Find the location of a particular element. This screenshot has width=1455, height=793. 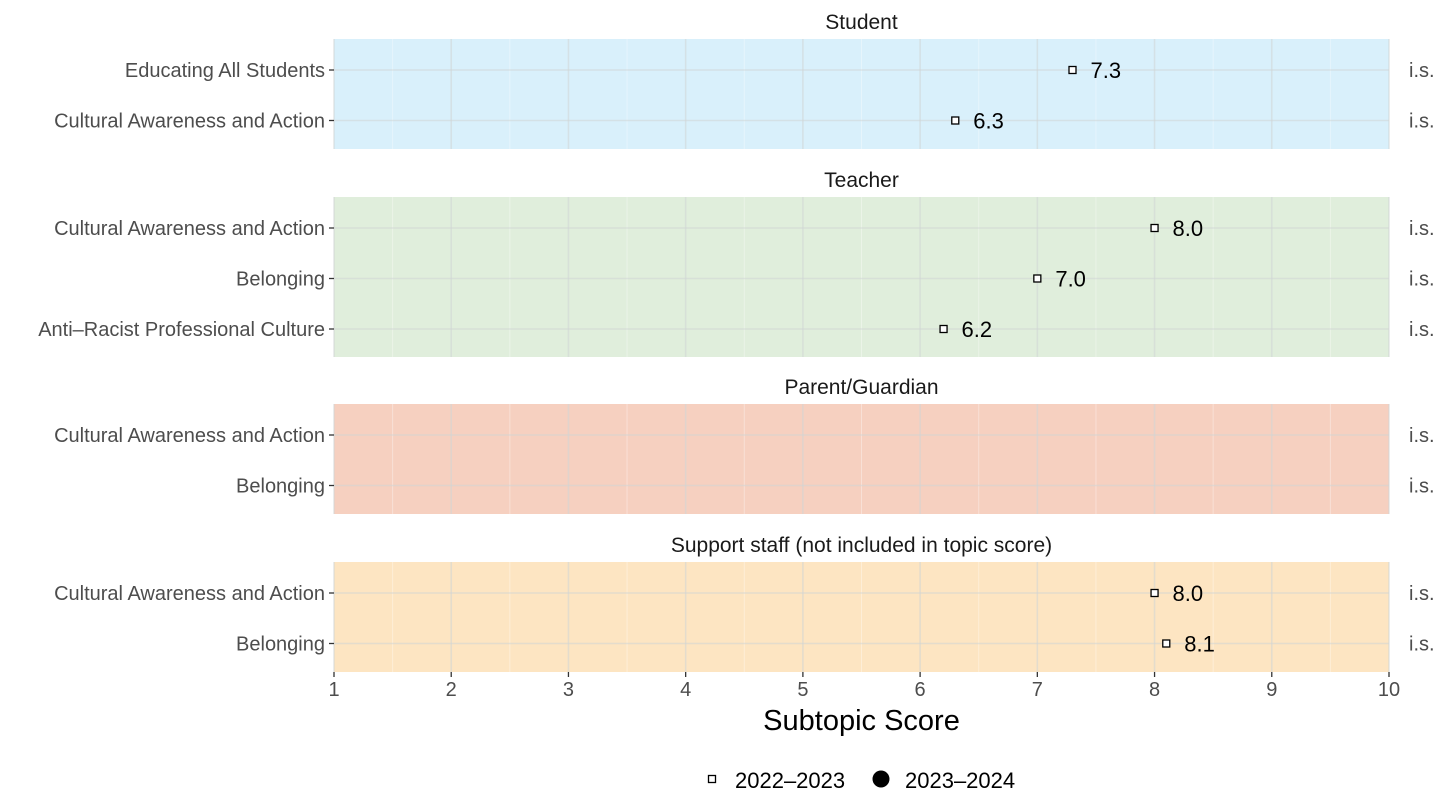

legend-label-2022-2023: 2022–2023 is located at coordinates (790, 780).